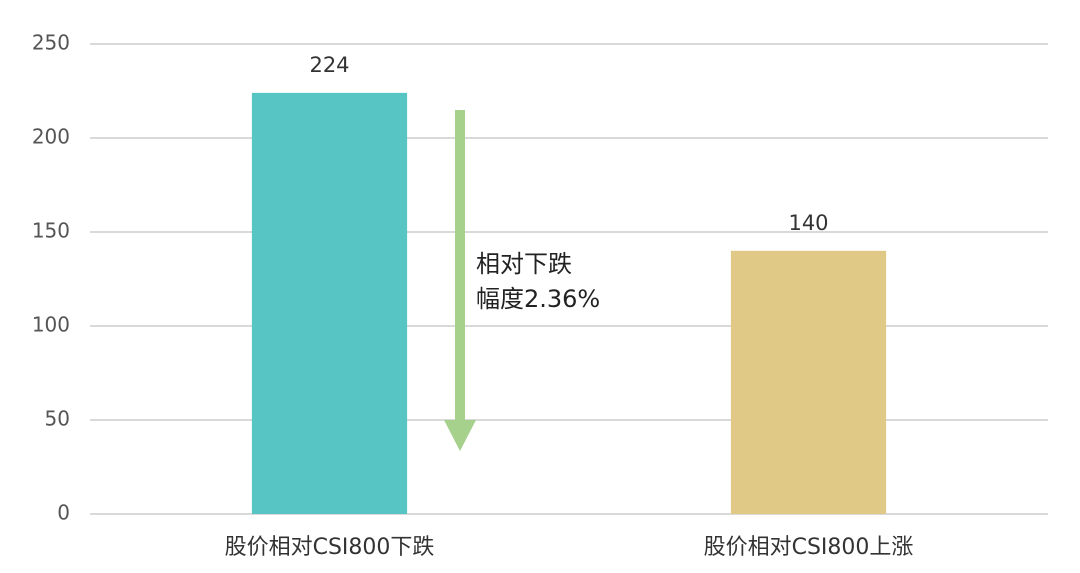 The height and width of the screenshot is (573, 1080). I want to click on annotation: 相对下跌, so click(524, 264).